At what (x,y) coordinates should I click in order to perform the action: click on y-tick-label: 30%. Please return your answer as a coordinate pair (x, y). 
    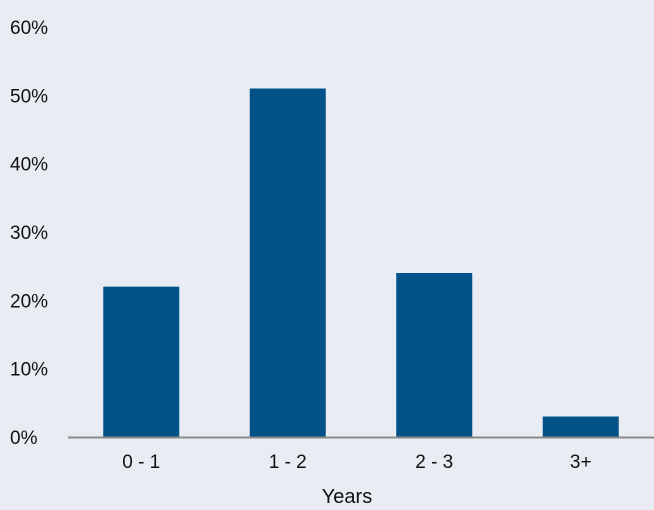
    Looking at the image, I should click on (29, 233).